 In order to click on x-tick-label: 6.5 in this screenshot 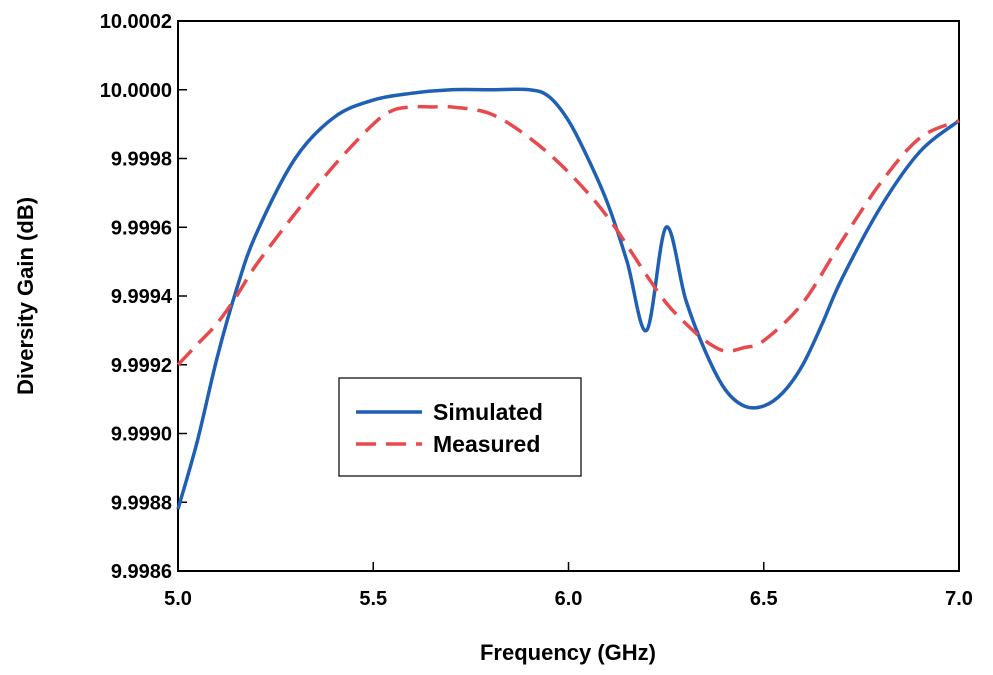, I will do `click(764, 599)`.